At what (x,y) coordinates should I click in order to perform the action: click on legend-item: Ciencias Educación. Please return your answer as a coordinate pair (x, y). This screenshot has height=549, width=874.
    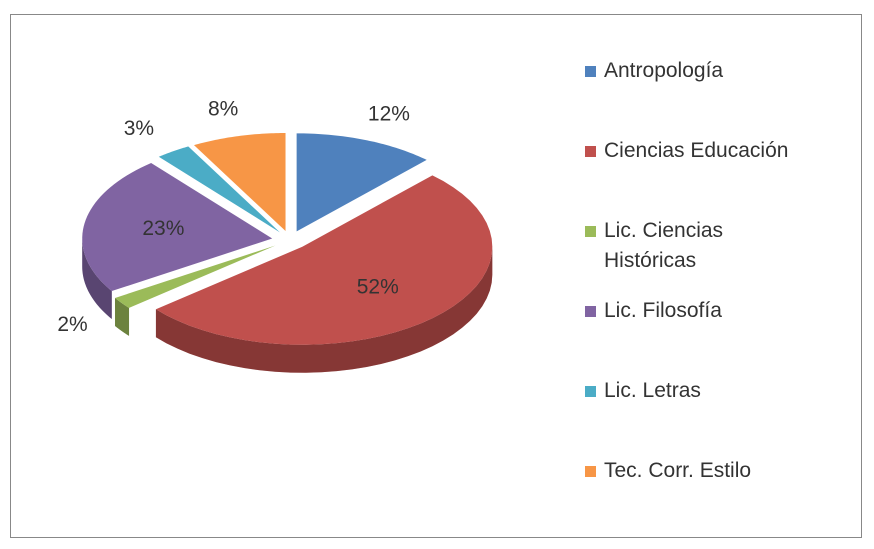
    Looking at the image, I should click on (700, 176).